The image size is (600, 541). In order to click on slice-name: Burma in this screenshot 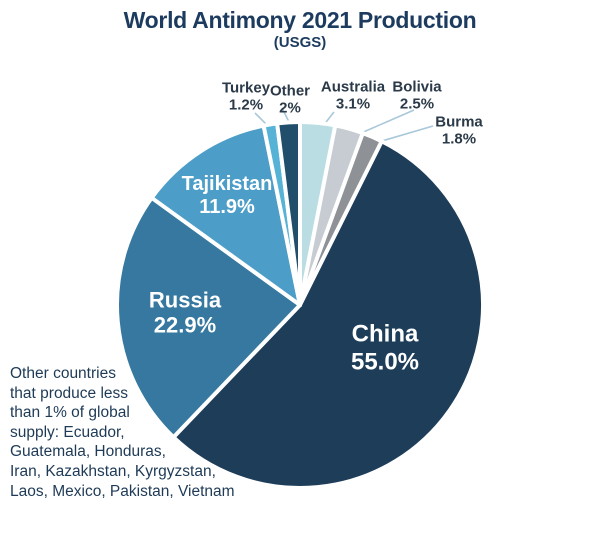, I will do `click(459, 122)`.